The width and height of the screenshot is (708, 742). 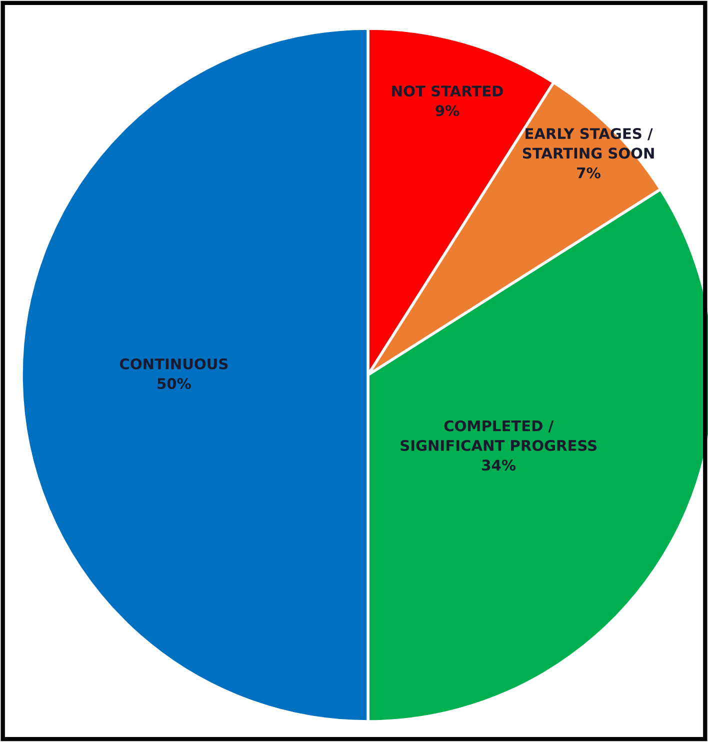 What do you see at coordinates (499, 465) in the screenshot?
I see `data-label: 34%` at bounding box center [499, 465].